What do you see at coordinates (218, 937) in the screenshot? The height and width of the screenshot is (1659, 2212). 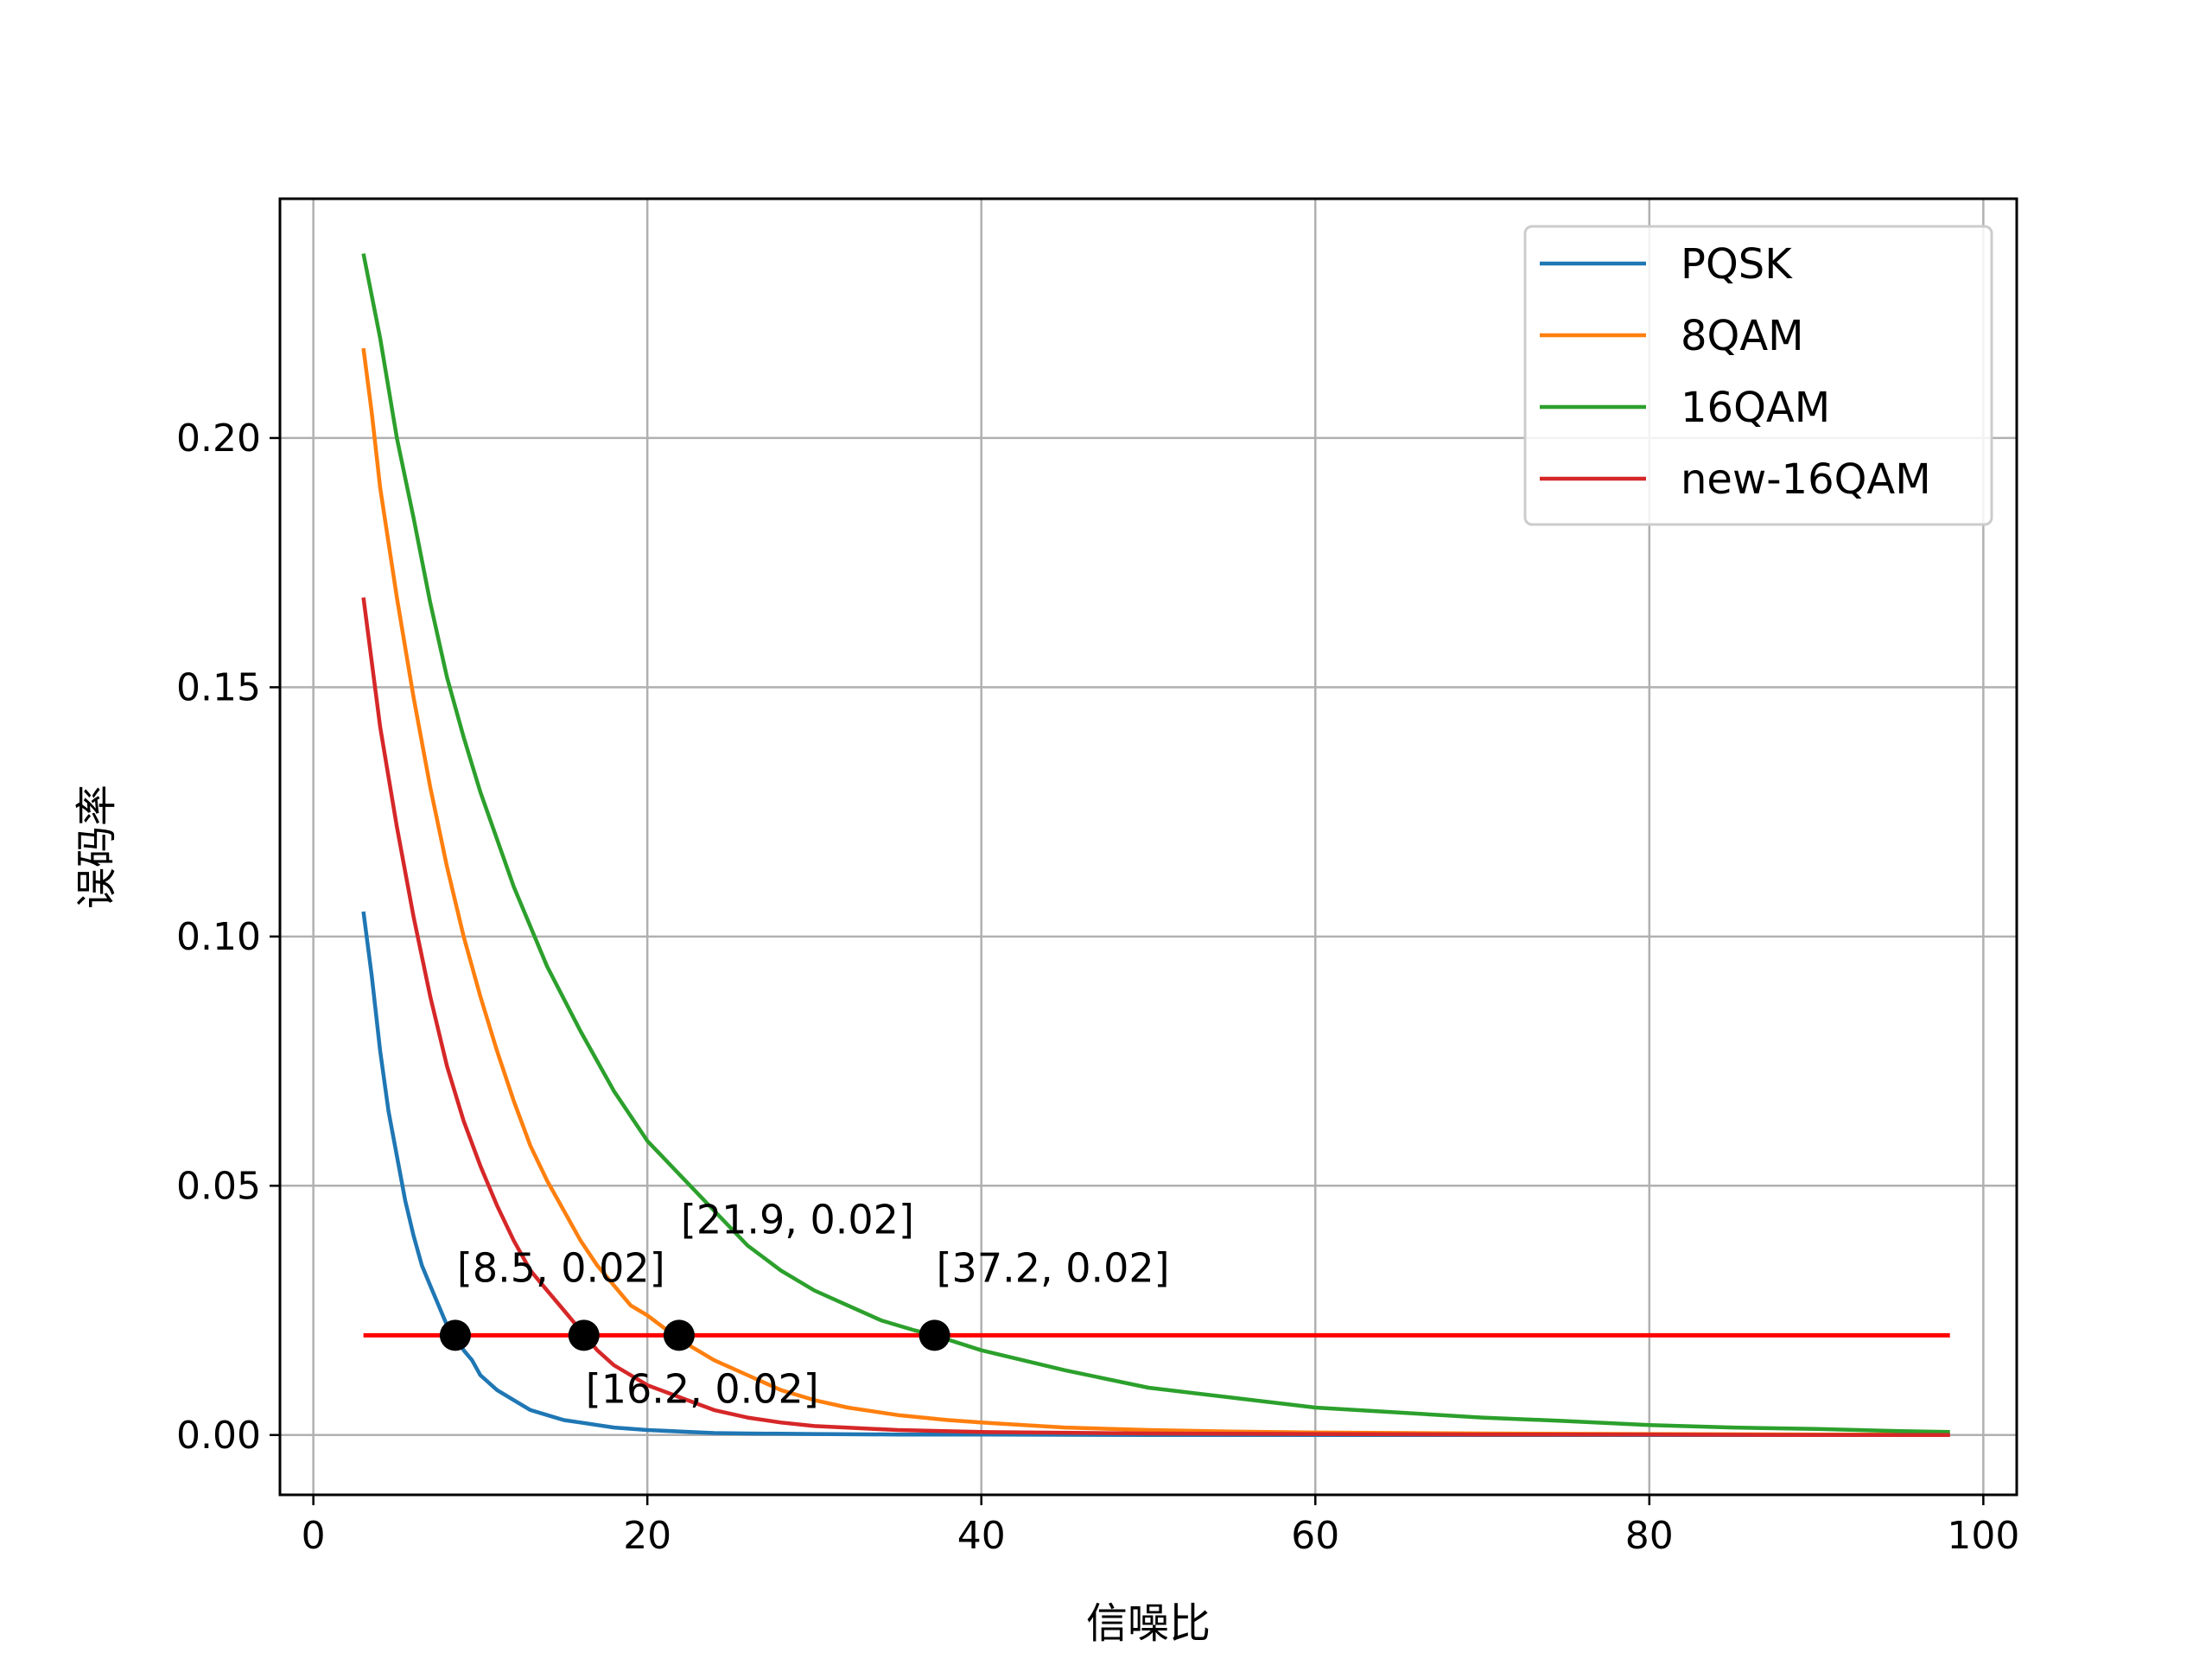 I see `y-tick-label: 0.10` at bounding box center [218, 937].